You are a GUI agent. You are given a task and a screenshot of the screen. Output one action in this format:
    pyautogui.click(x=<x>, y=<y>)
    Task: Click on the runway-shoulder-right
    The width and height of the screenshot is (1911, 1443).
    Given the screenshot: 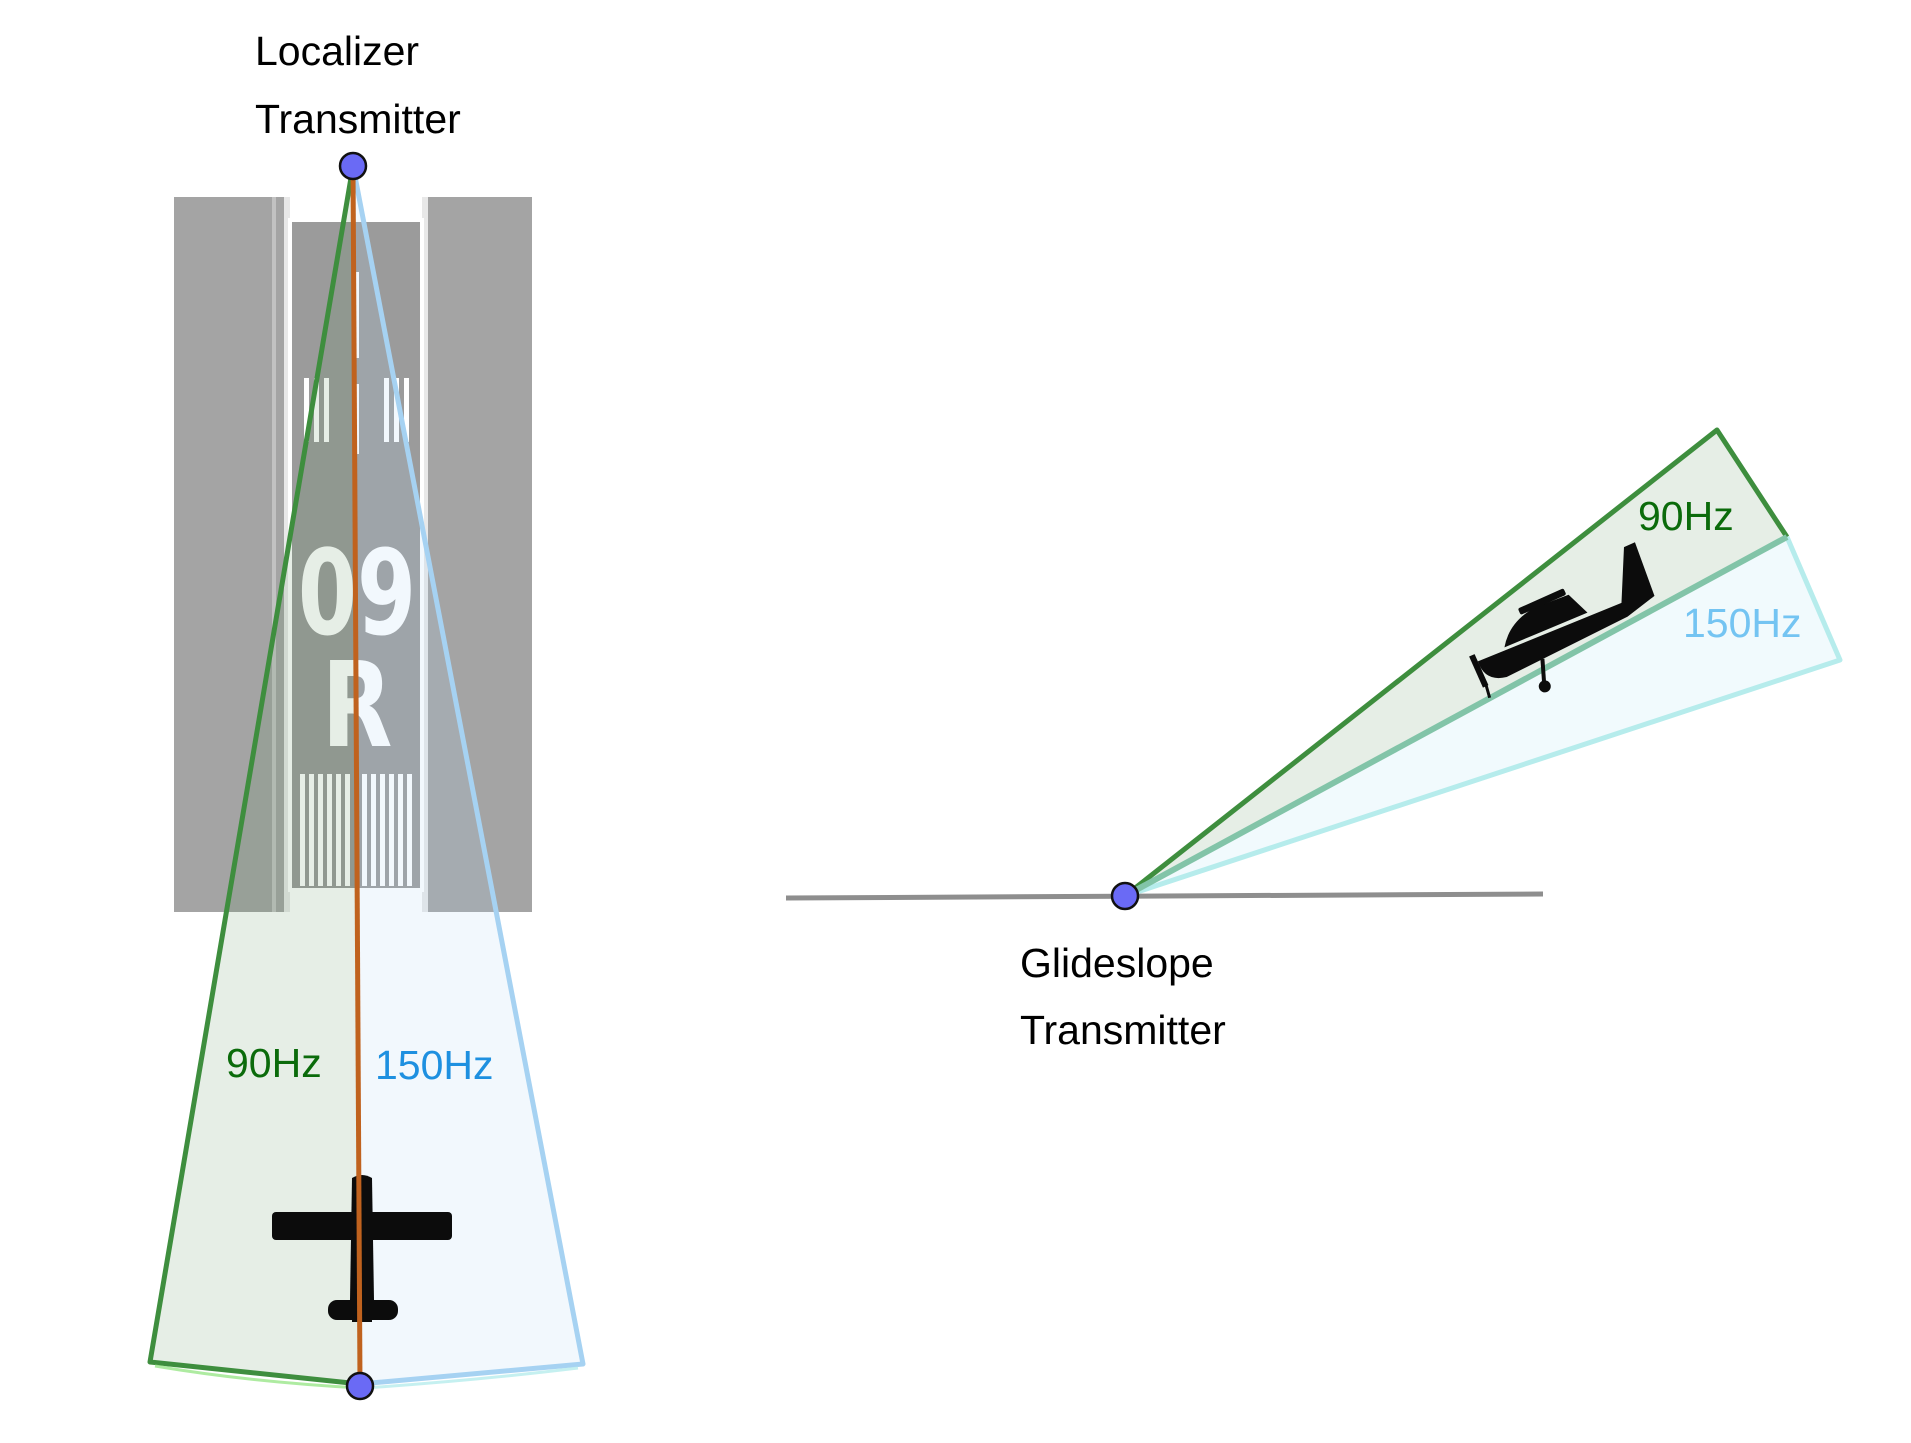 What is the action you would take?
    pyautogui.click(x=480, y=554)
    